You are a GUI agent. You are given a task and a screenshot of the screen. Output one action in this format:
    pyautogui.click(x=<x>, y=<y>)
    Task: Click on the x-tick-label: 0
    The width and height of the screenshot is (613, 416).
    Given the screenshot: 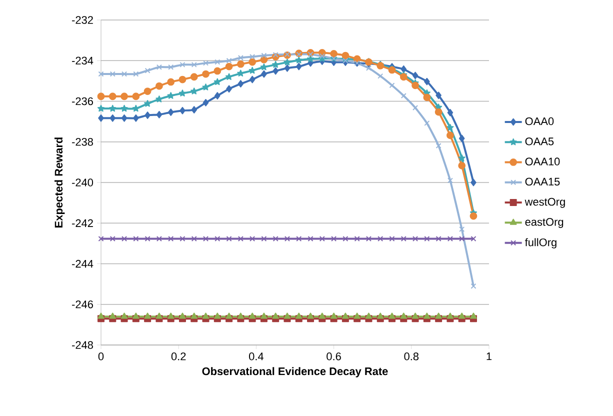 What is the action you would take?
    pyautogui.click(x=101, y=356)
    